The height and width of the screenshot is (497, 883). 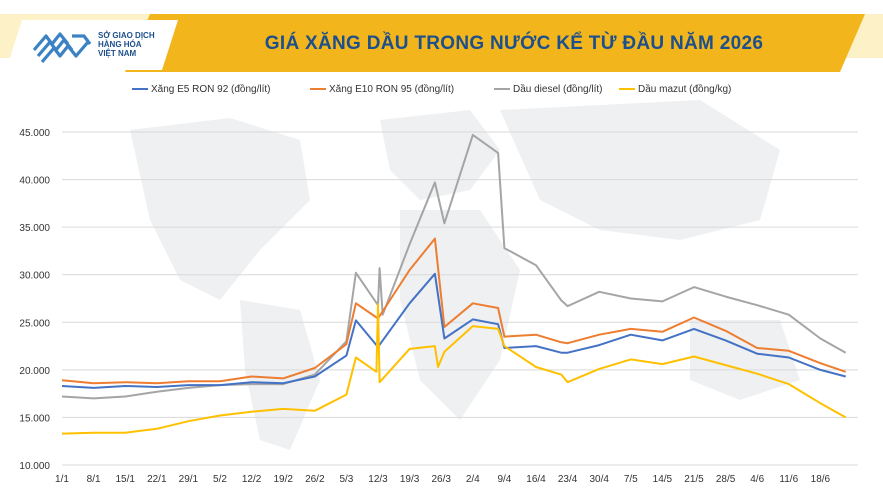 I want to click on legend-label-diesel: Dầu diesel (đồng/lít), so click(x=558, y=89).